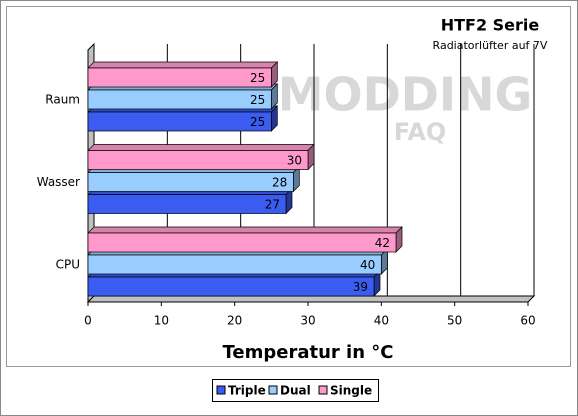 This screenshot has width=578, height=416. Describe the element at coordinates (490, 25) in the screenshot. I see `chart-title: HTF2 Serie` at that location.